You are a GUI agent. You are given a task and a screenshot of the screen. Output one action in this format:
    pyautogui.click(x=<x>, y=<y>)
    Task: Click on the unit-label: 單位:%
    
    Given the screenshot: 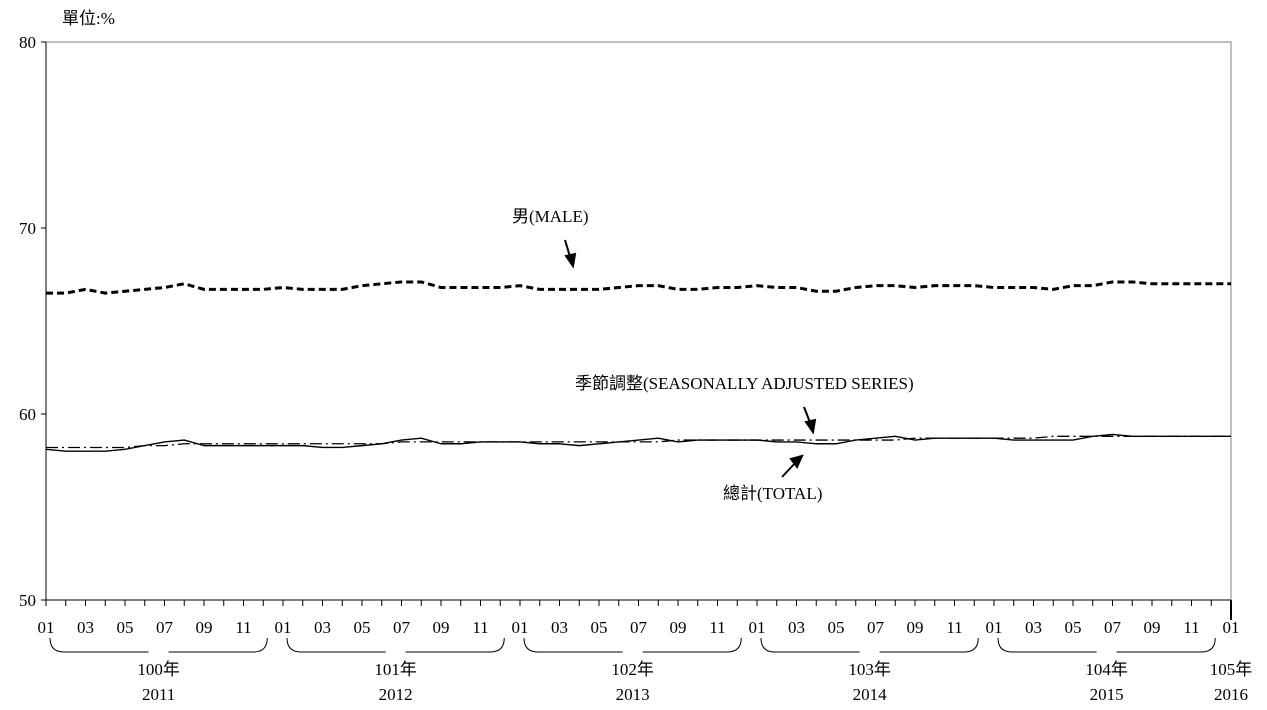 What is the action you would take?
    pyautogui.click(x=88, y=18)
    